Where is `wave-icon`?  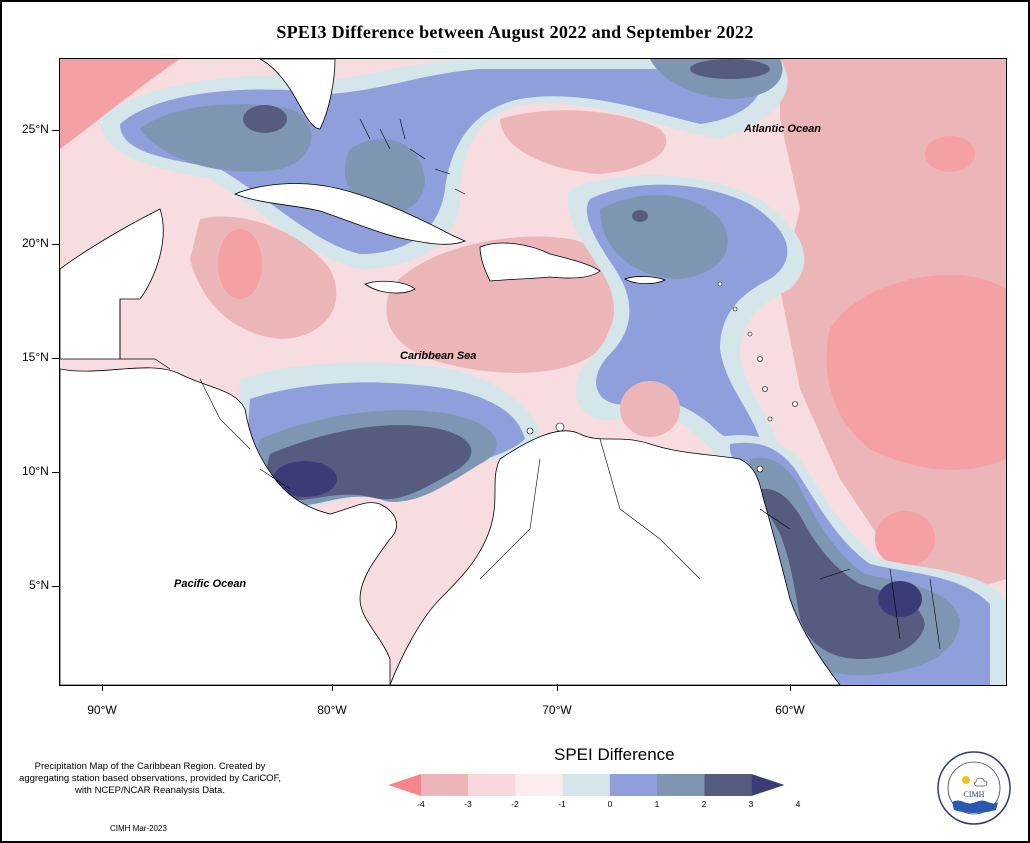 wave-icon is located at coordinates (975, 806).